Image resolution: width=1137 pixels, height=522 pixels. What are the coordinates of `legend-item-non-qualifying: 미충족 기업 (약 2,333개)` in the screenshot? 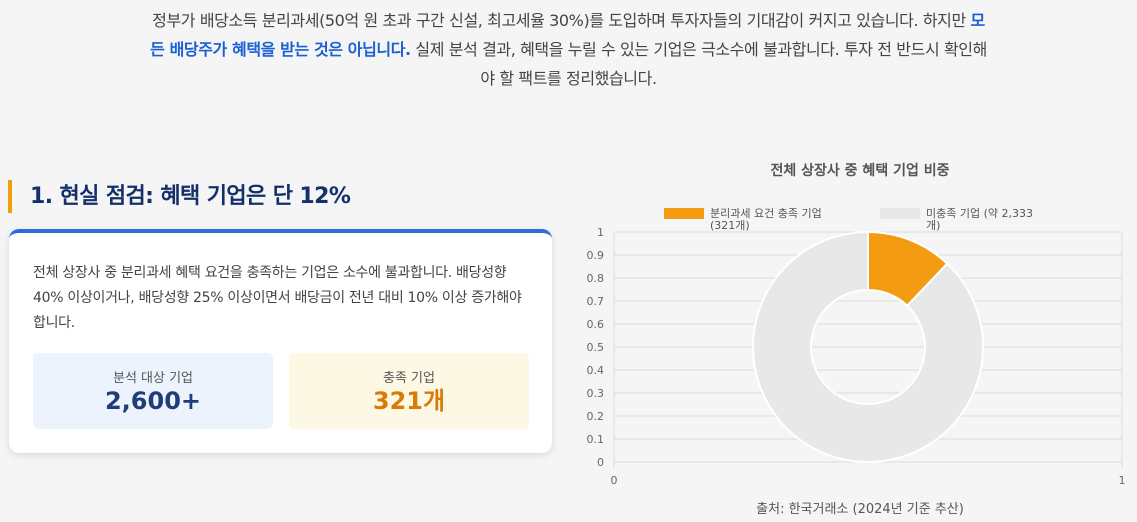 It's located at (963, 220).